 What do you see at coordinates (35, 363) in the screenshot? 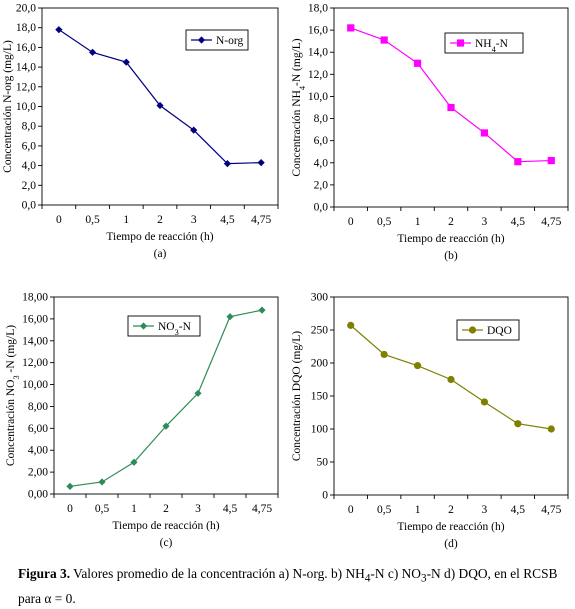
I see `y-tick-label: 12,00` at bounding box center [35, 363].